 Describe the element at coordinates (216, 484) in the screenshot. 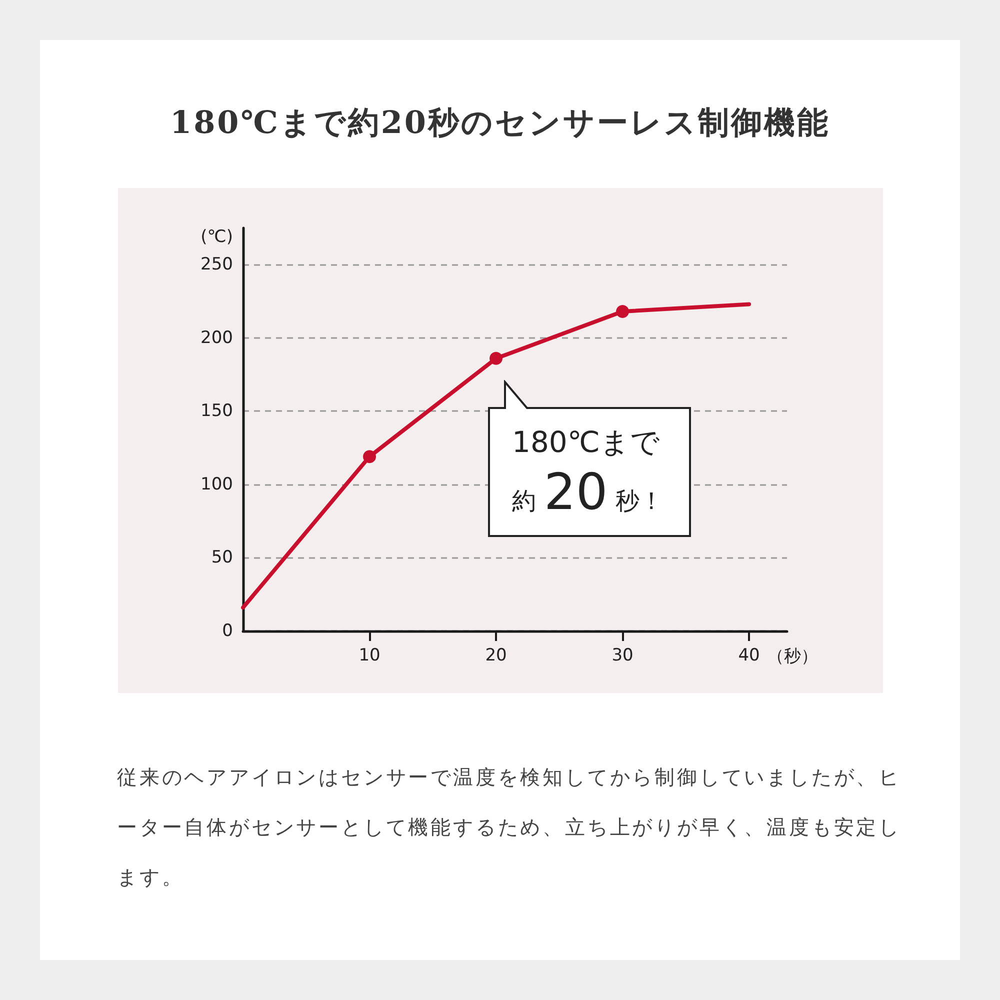

I see `y-tick-label: 100` at that location.